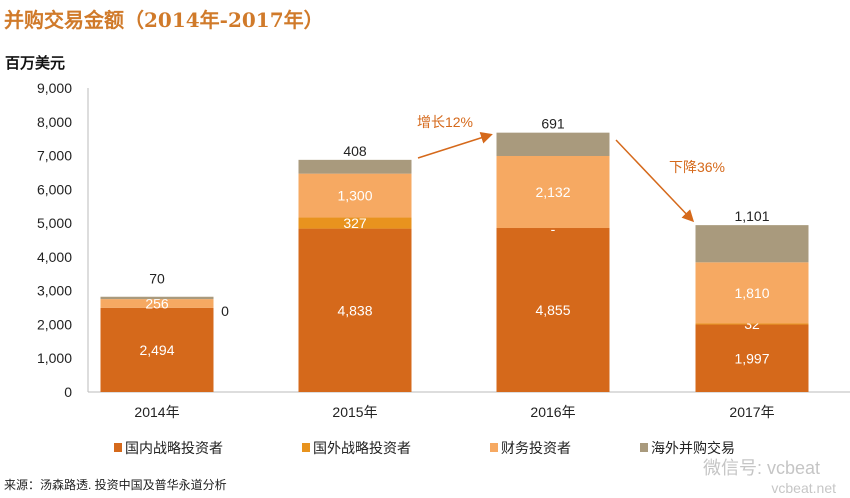 This screenshot has height=498, width=850. I want to click on data-label: -, so click(553, 229).